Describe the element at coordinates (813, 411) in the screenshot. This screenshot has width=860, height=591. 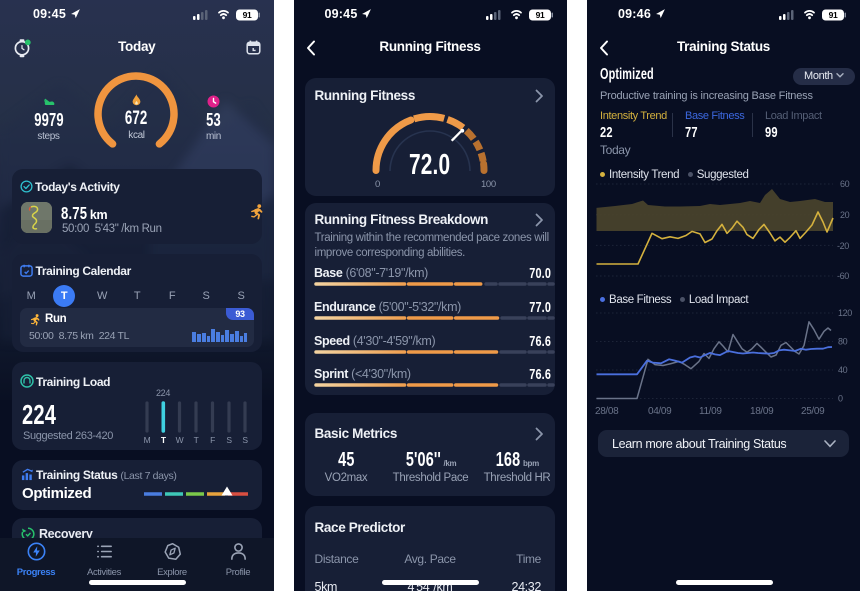
I see `svg-text: 25/09` at that location.